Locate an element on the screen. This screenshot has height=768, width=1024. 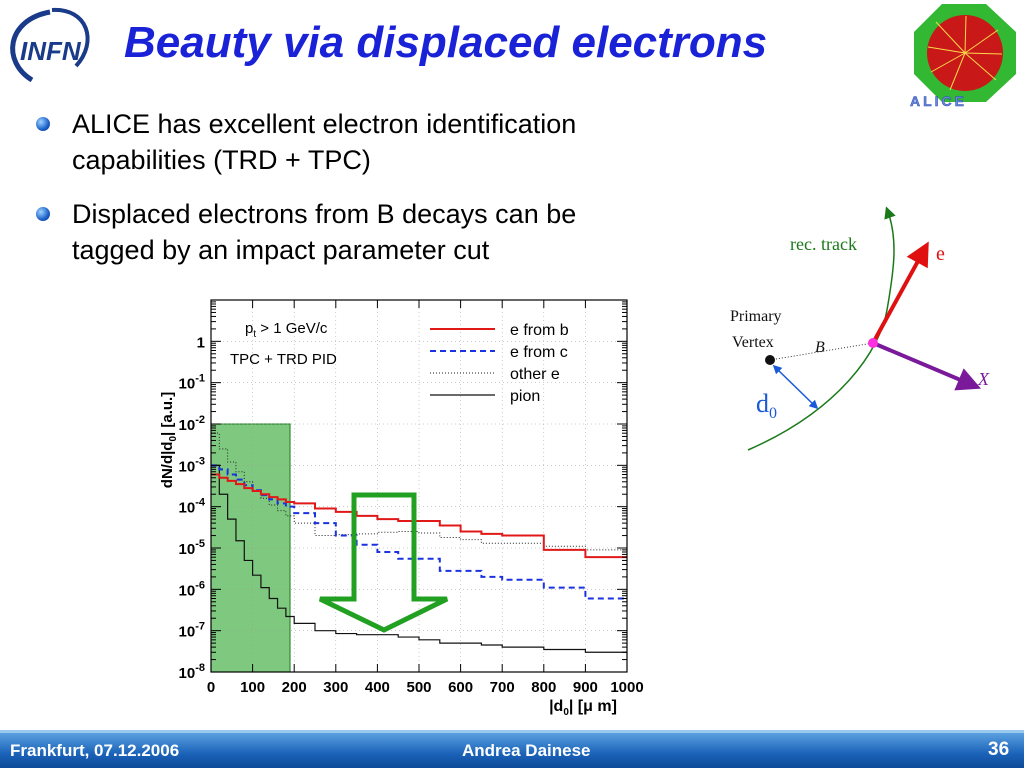
b-label: B is located at coordinates (820, 347).